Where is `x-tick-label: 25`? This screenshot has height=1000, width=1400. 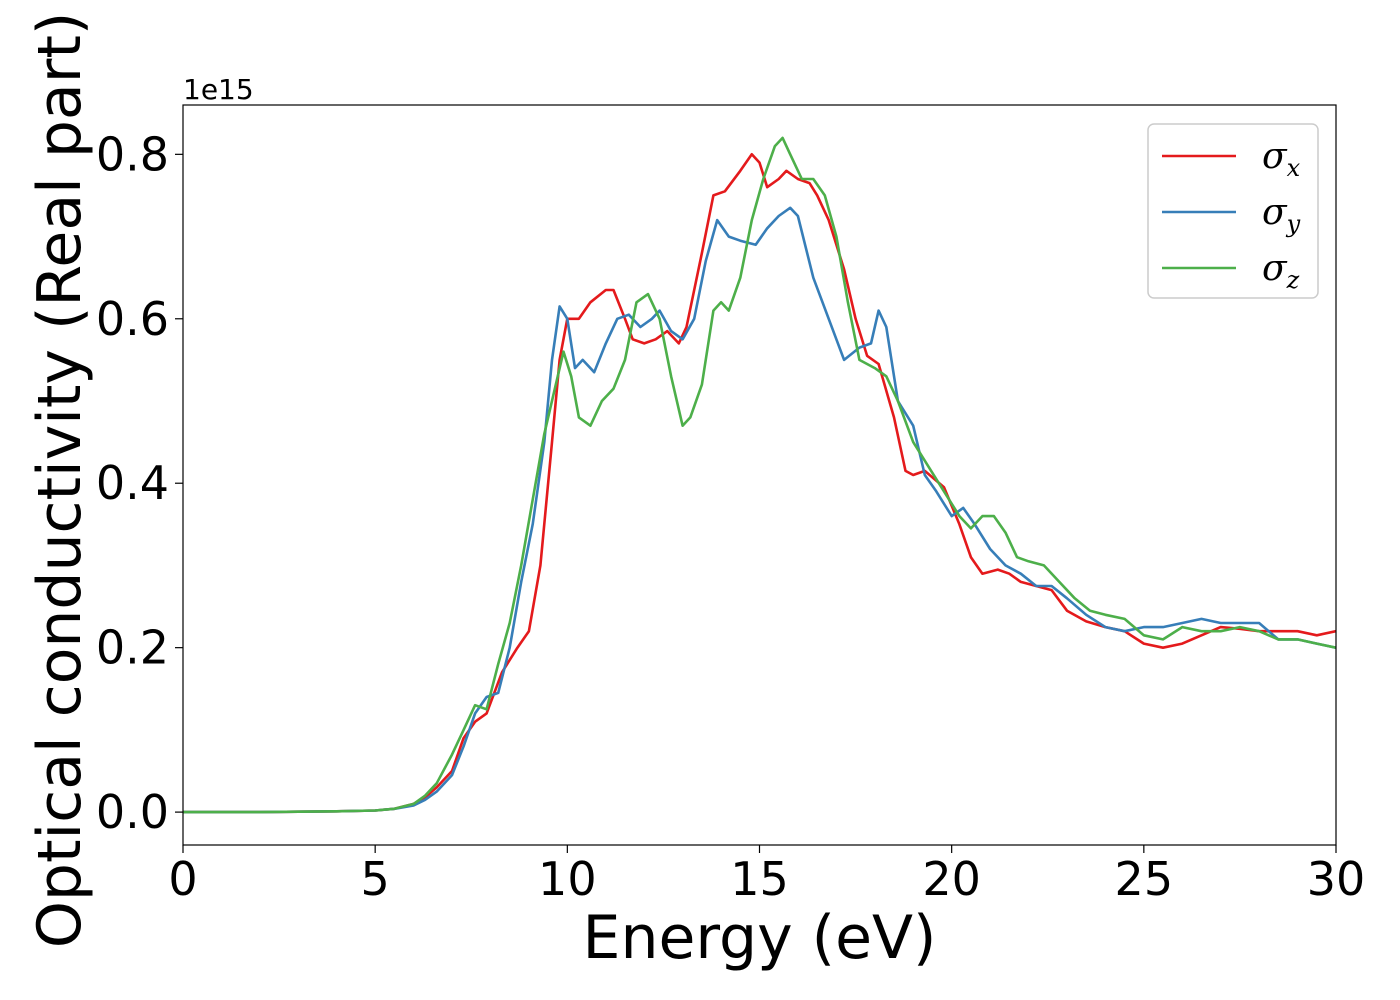
x-tick-label: 25 is located at coordinates (1144, 879).